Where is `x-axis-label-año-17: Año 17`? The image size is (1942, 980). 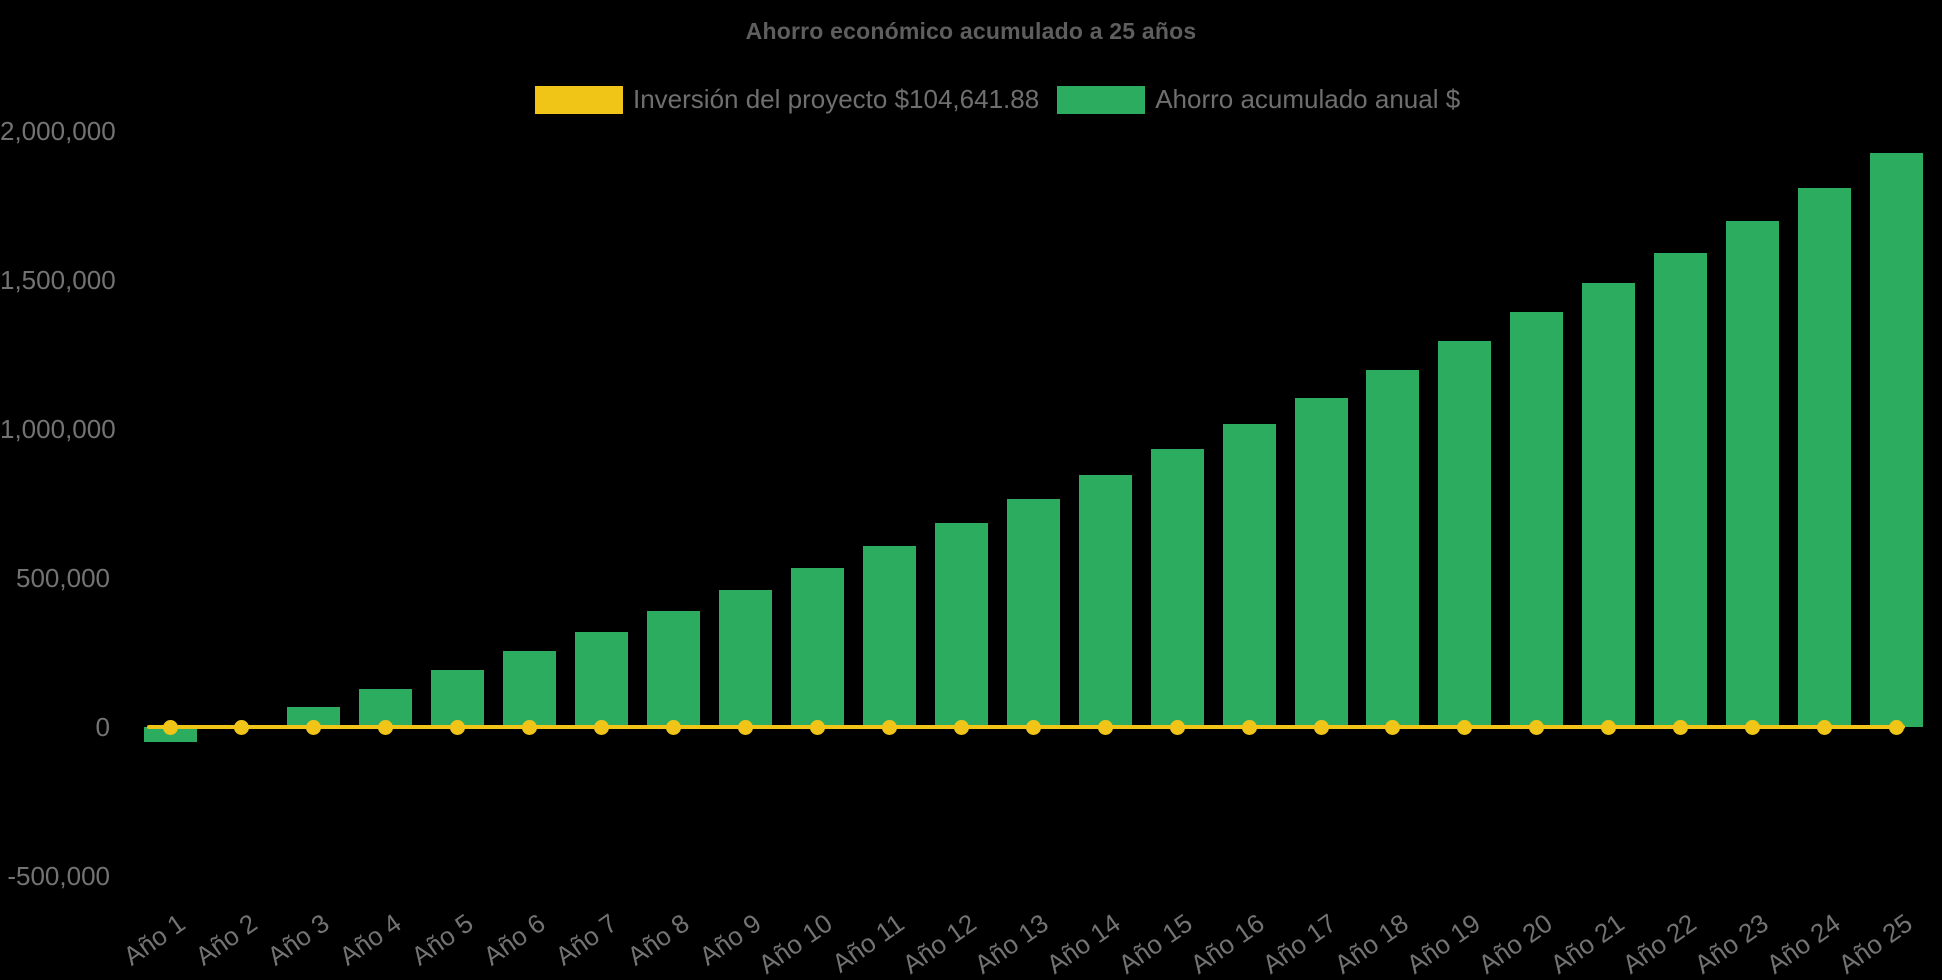 x-axis-label-año-17: Año 17 is located at coordinates (1299, 943).